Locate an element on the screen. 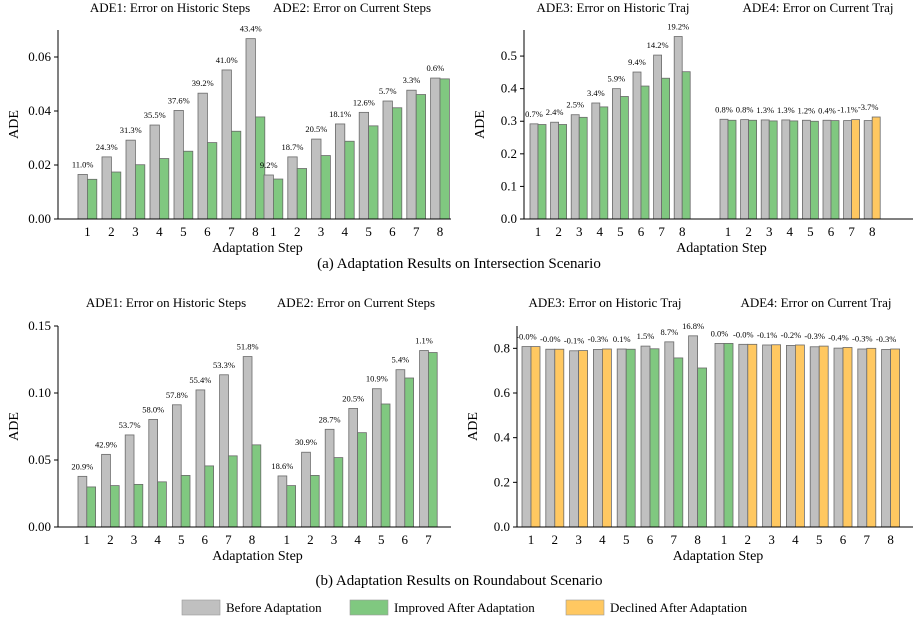  group-title: ADE4: Error on Current Traj is located at coordinates (818, 7).